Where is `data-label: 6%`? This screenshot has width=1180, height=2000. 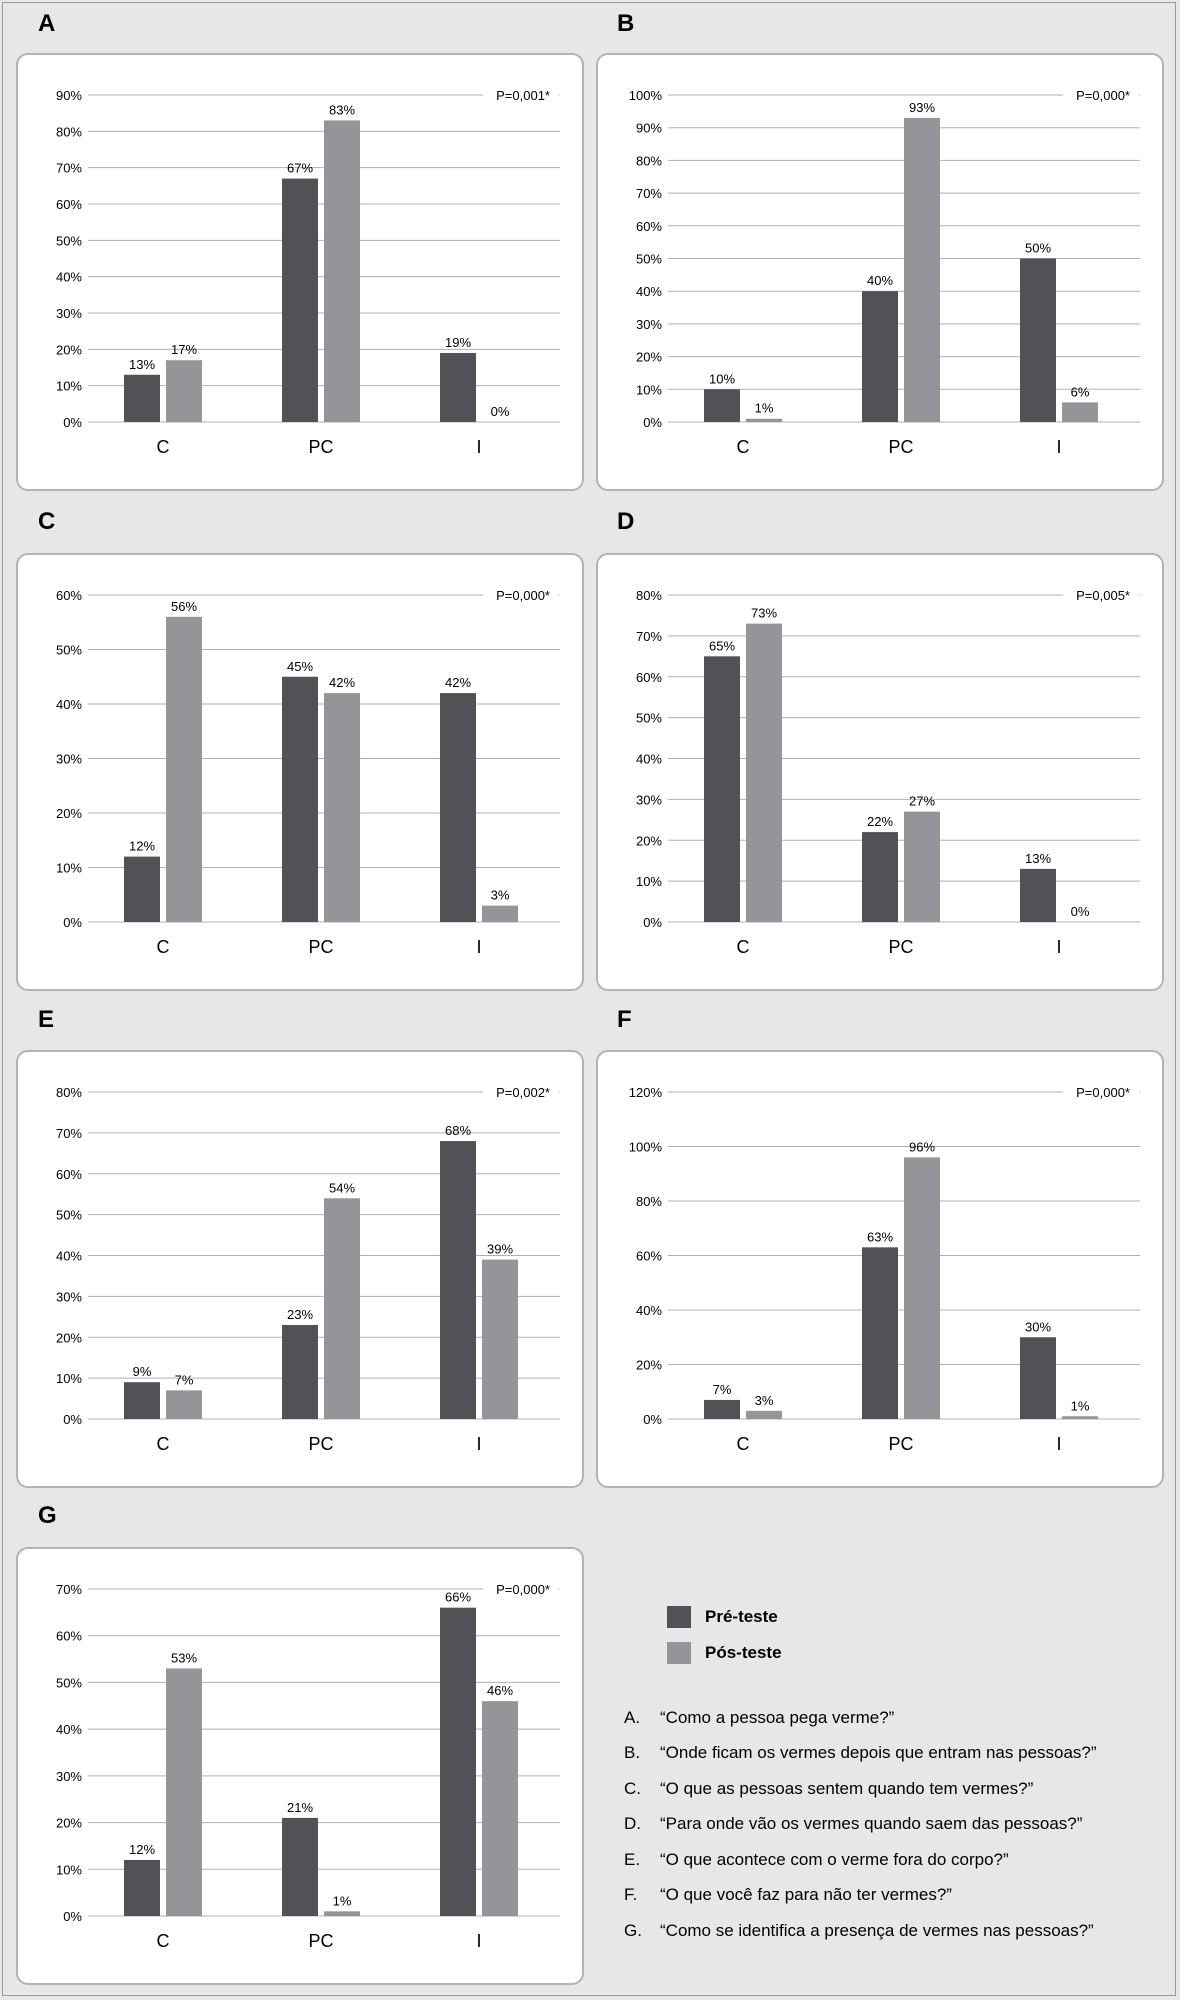 data-label: 6% is located at coordinates (1080, 391).